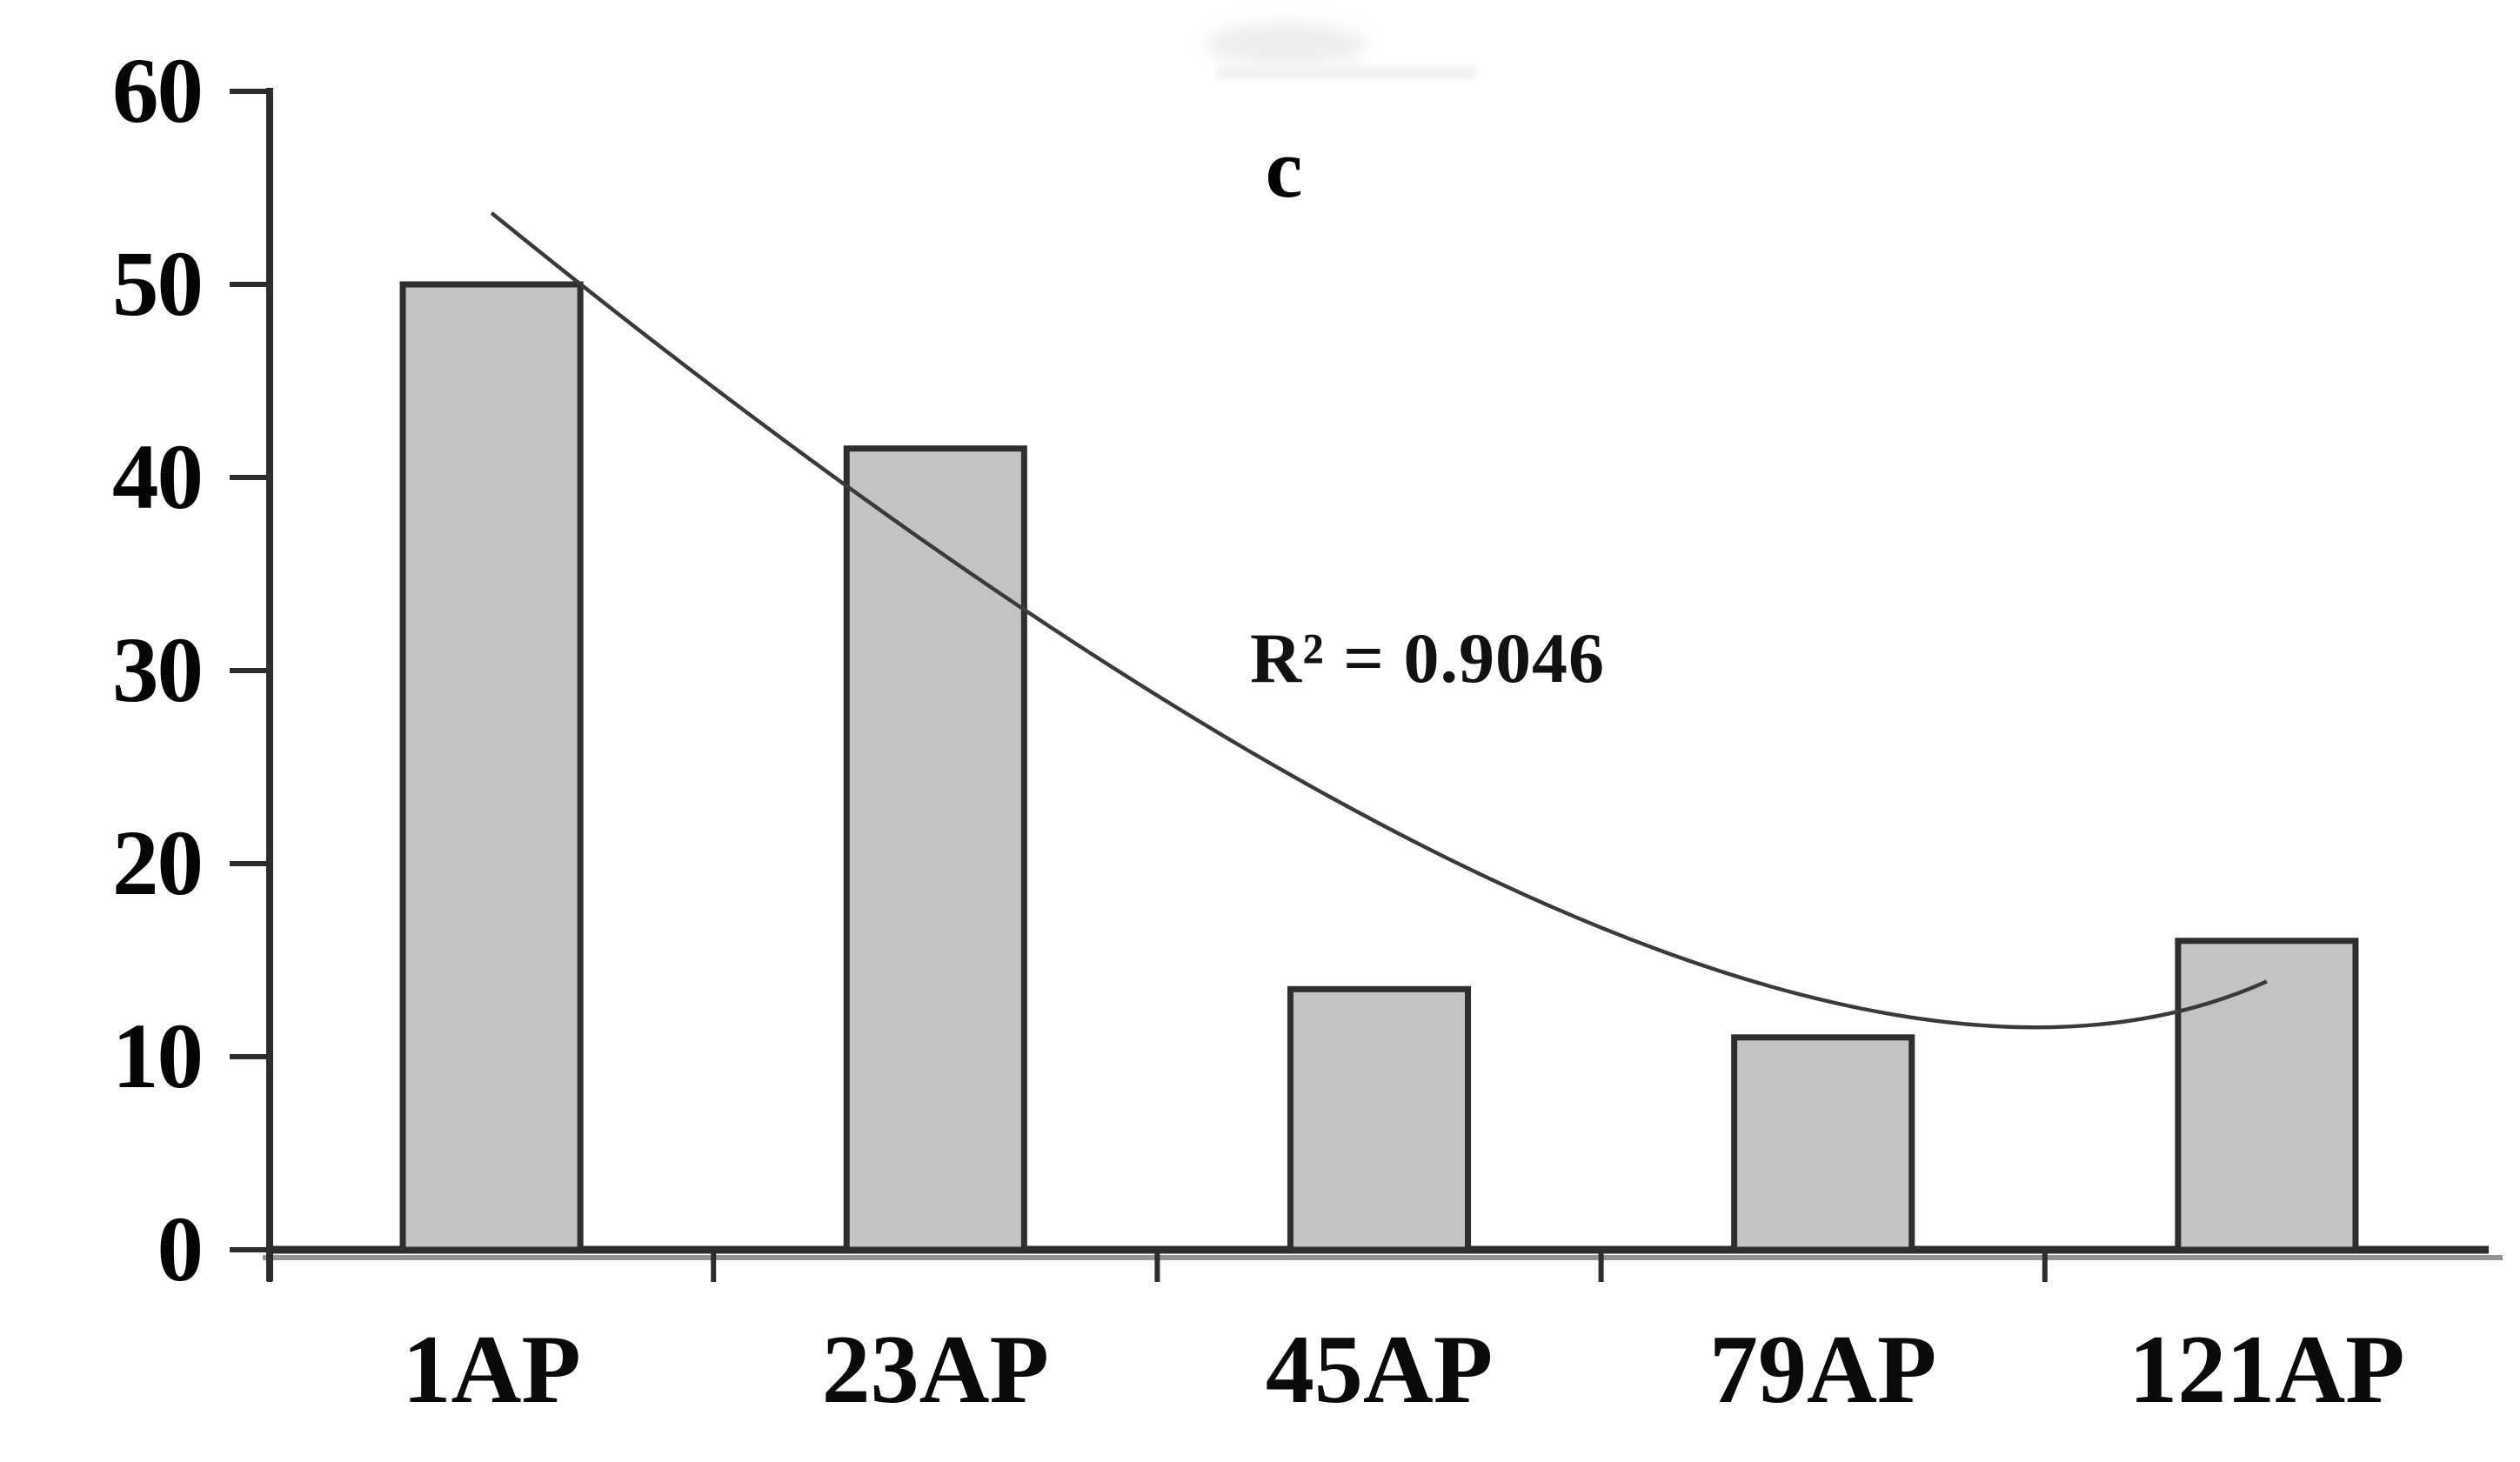 Image resolution: width=2520 pixels, height=1462 pixels. Describe the element at coordinates (158, 478) in the screenshot. I see `y-axis-label-40: 40` at that location.